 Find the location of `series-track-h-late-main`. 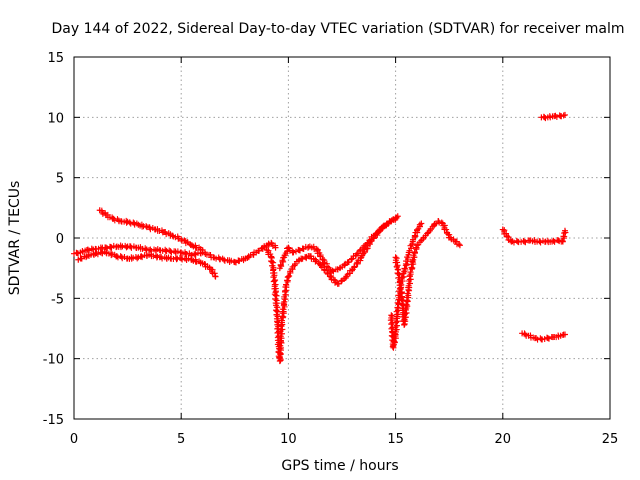

series-track-h-late-main is located at coordinates (534, 236).